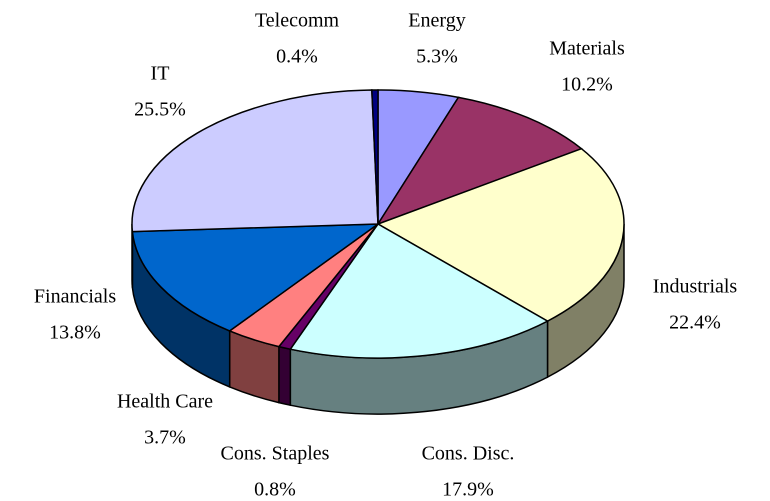 The width and height of the screenshot is (770, 501). What do you see at coordinates (468, 490) in the screenshot?
I see `slice-value-label: 17.9%` at bounding box center [468, 490].